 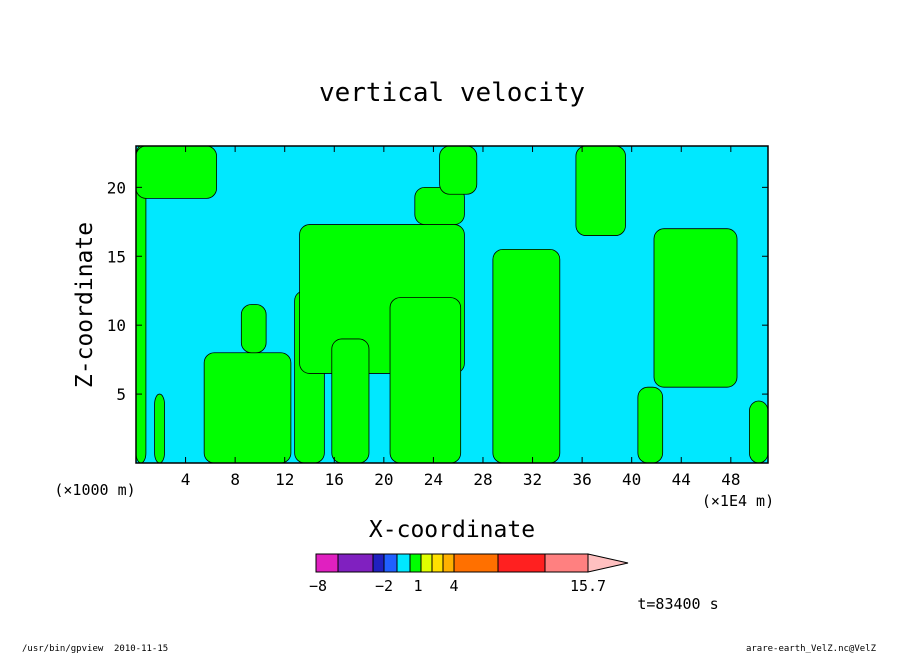 What do you see at coordinates (469, 574) in the screenshot?
I see `colorbar: −8 −2 1 4 15.7` at bounding box center [469, 574].